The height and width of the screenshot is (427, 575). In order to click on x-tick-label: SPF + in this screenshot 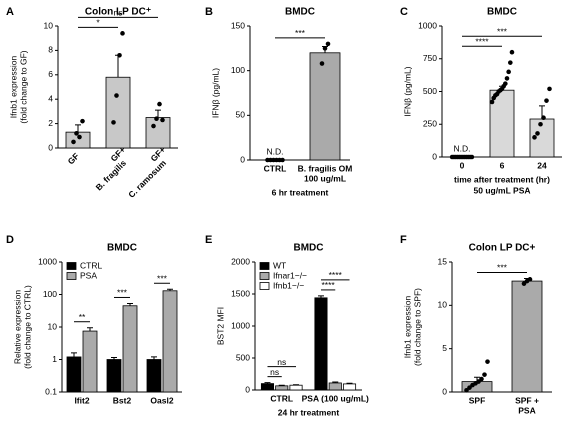, I will do `click(527, 400)`.